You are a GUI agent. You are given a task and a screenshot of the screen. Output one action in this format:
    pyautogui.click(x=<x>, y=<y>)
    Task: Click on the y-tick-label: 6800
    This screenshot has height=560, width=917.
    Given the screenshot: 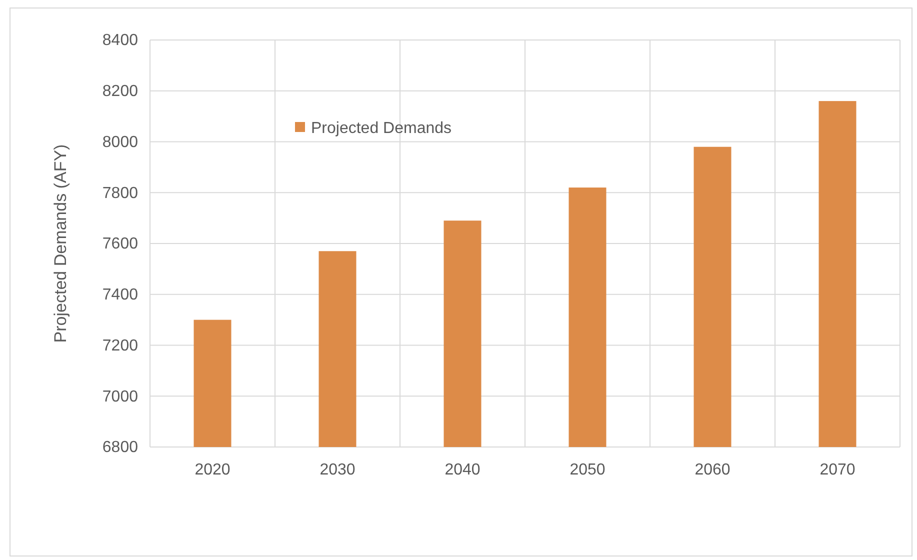 What is the action you would take?
    pyautogui.click(x=120, y=447)
    